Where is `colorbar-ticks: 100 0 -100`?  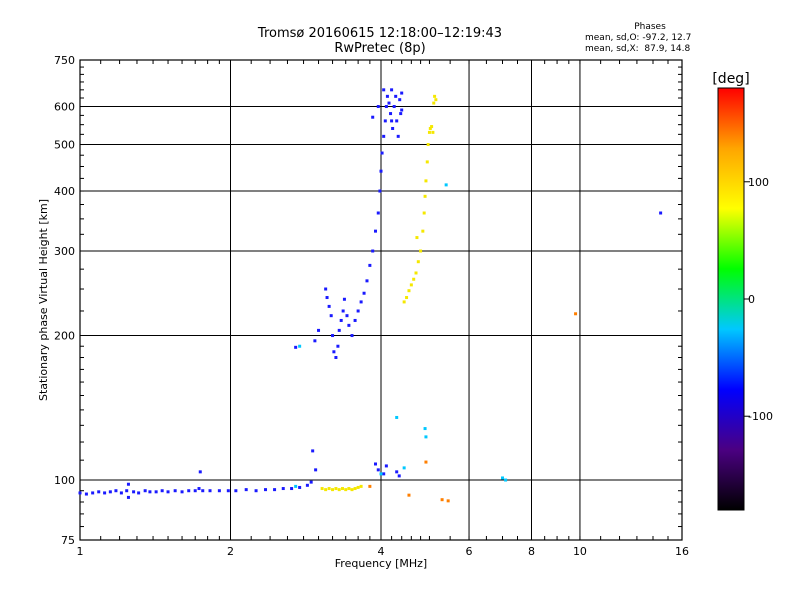
colorbar-ticks: 100 0 -100 is located at coordinates (758, 299).